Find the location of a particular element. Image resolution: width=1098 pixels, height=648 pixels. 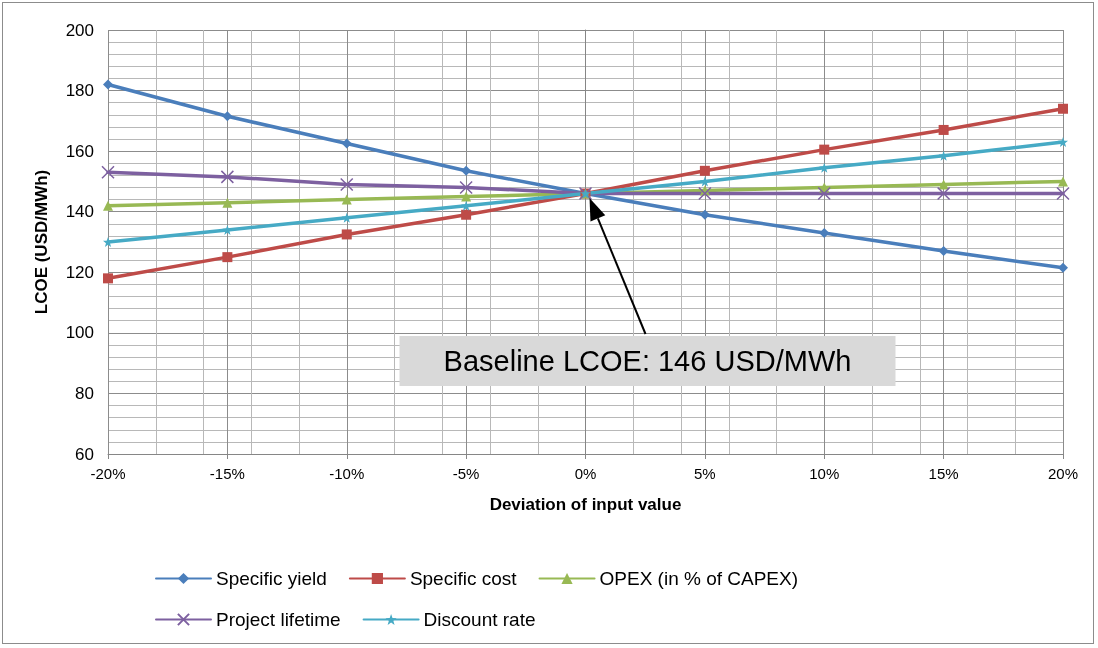

y-tick-label: 60 is located at coordinates (84, 454).